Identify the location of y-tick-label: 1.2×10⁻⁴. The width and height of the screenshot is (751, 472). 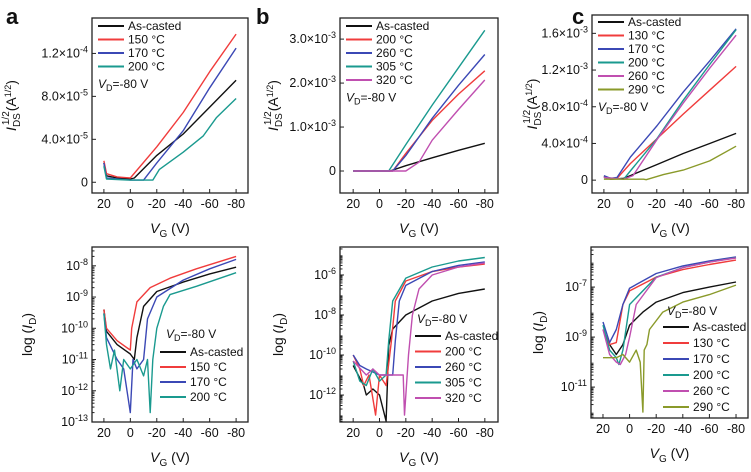
(64, 52).